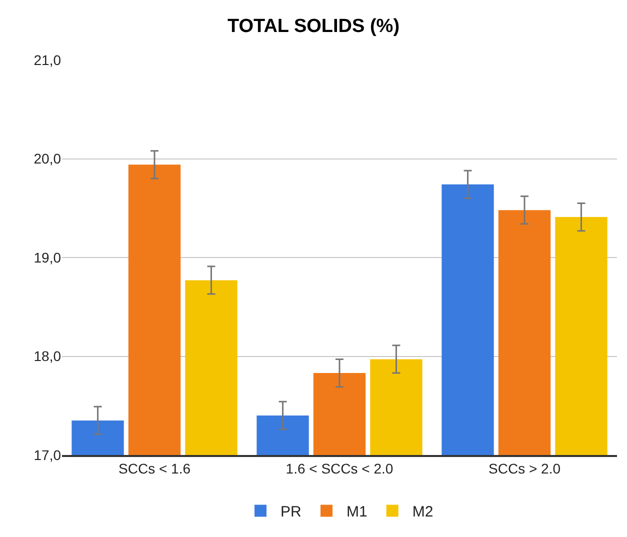 This screenshot has height=537, width=627. Describe the element at coordinates (48, 454) in the screenshot. I see `y-tick-label: 17,0` at that location.